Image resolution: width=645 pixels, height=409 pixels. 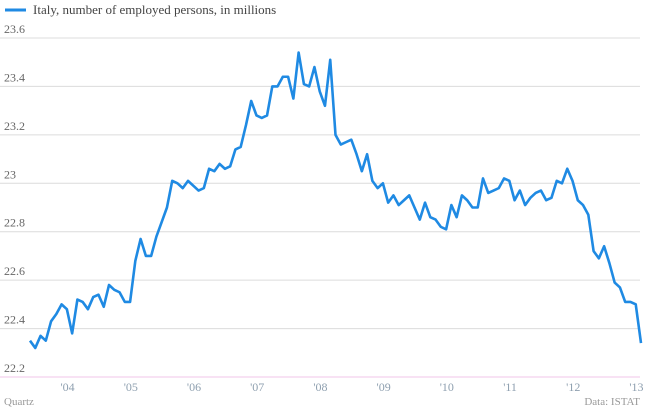 I want to click on x-tick-label: '12, so click(x=573, y=387).